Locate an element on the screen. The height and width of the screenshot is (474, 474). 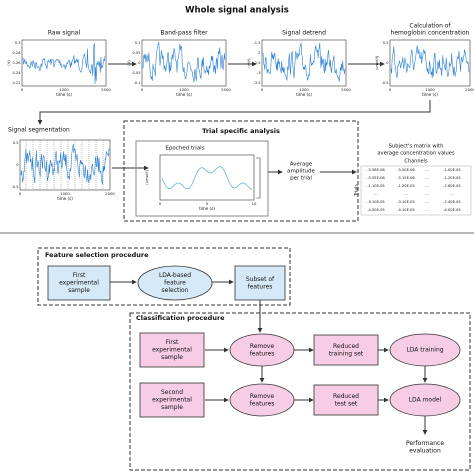
matrix-cell: -2.40E-05 is located at coordinates (451, 202).